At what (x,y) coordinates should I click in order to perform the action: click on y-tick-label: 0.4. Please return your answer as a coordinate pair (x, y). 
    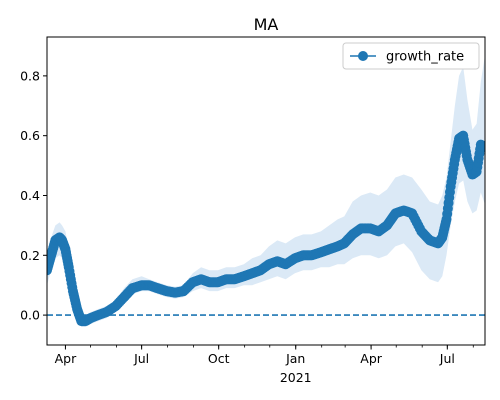
    Looking at the image, I should click on (30, 195).